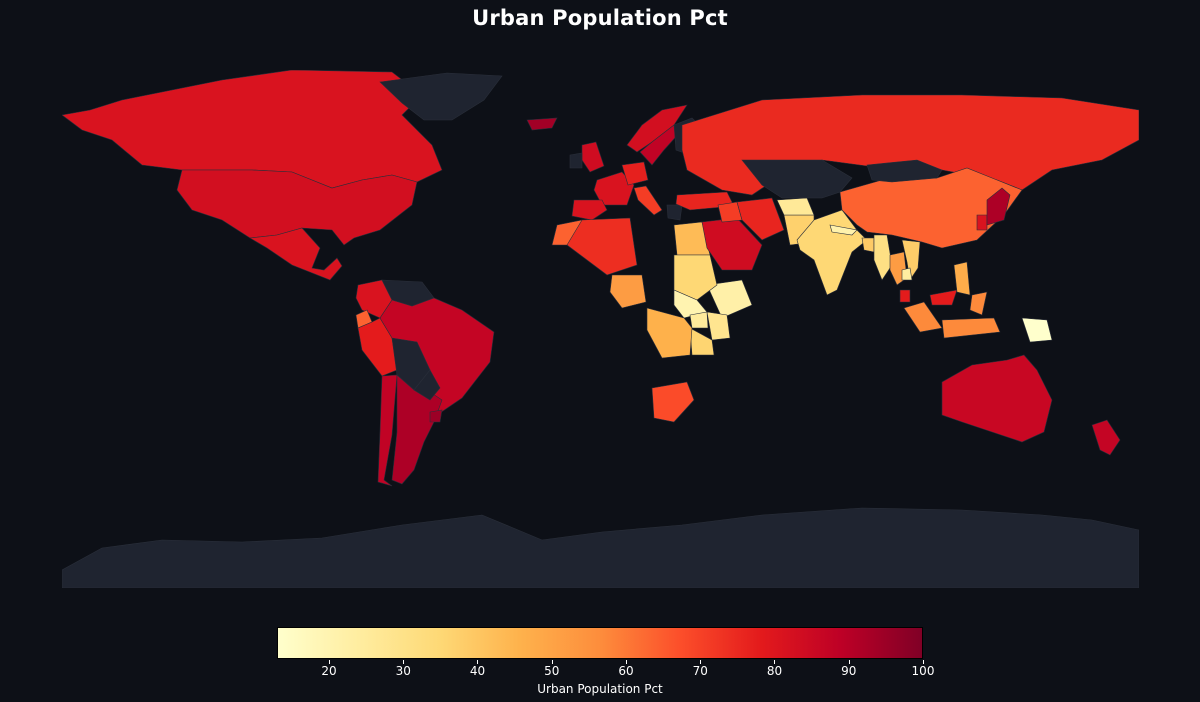 The image size is (1200, 702). What do you see at coordinates (387, 430) in the screenshot?
I see `region-chile` at bounding box center [387, 430].